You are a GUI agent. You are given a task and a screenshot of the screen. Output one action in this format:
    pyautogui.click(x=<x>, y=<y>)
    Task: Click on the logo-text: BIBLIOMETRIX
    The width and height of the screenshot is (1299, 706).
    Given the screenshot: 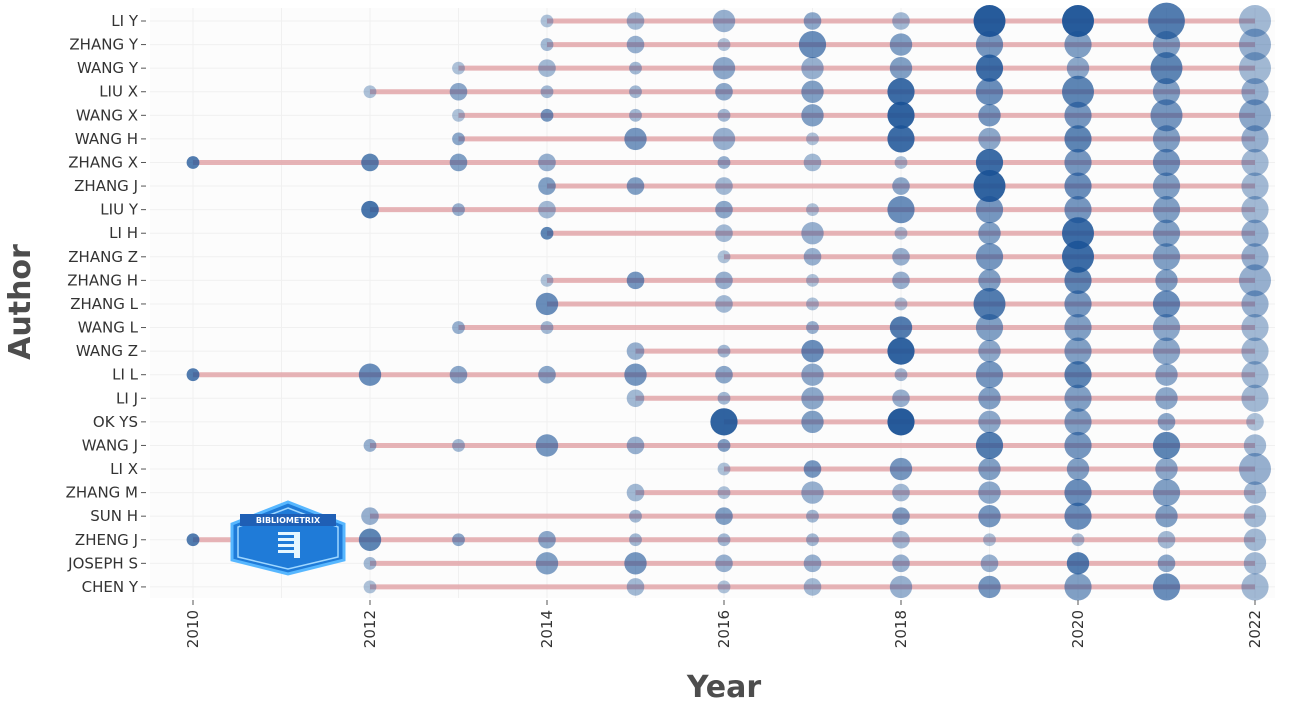 What is the action you would take?
    pyautogui.click(x=288, y=520)
    